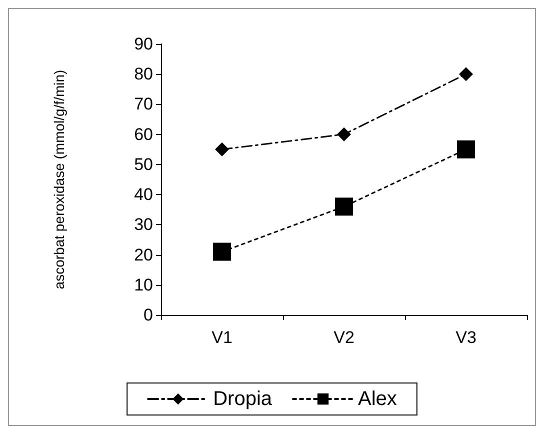 The height and width of the screenshot is (434, 544). I want to click on x-tick-label: V1, so click(222, 337).